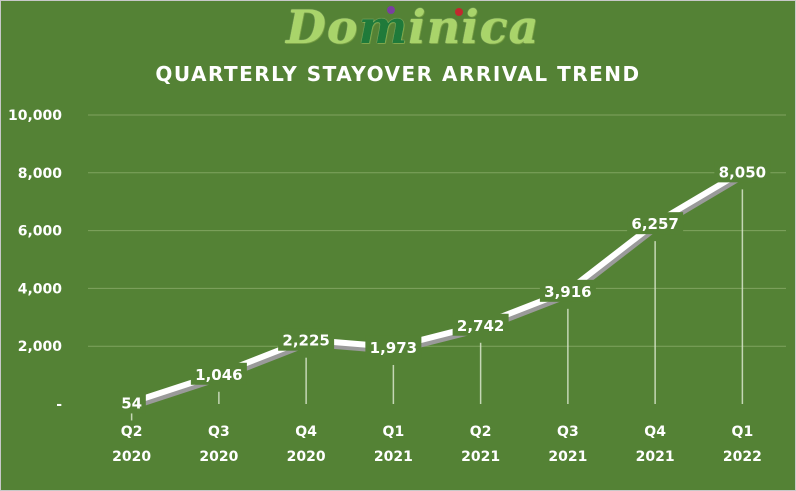 The width and height of the screenshot is (796, 491). What do you see at coordinates (459, 12) in the screenshot?
I see `logo-red-dot-icon` at bounding box center [459, 12].